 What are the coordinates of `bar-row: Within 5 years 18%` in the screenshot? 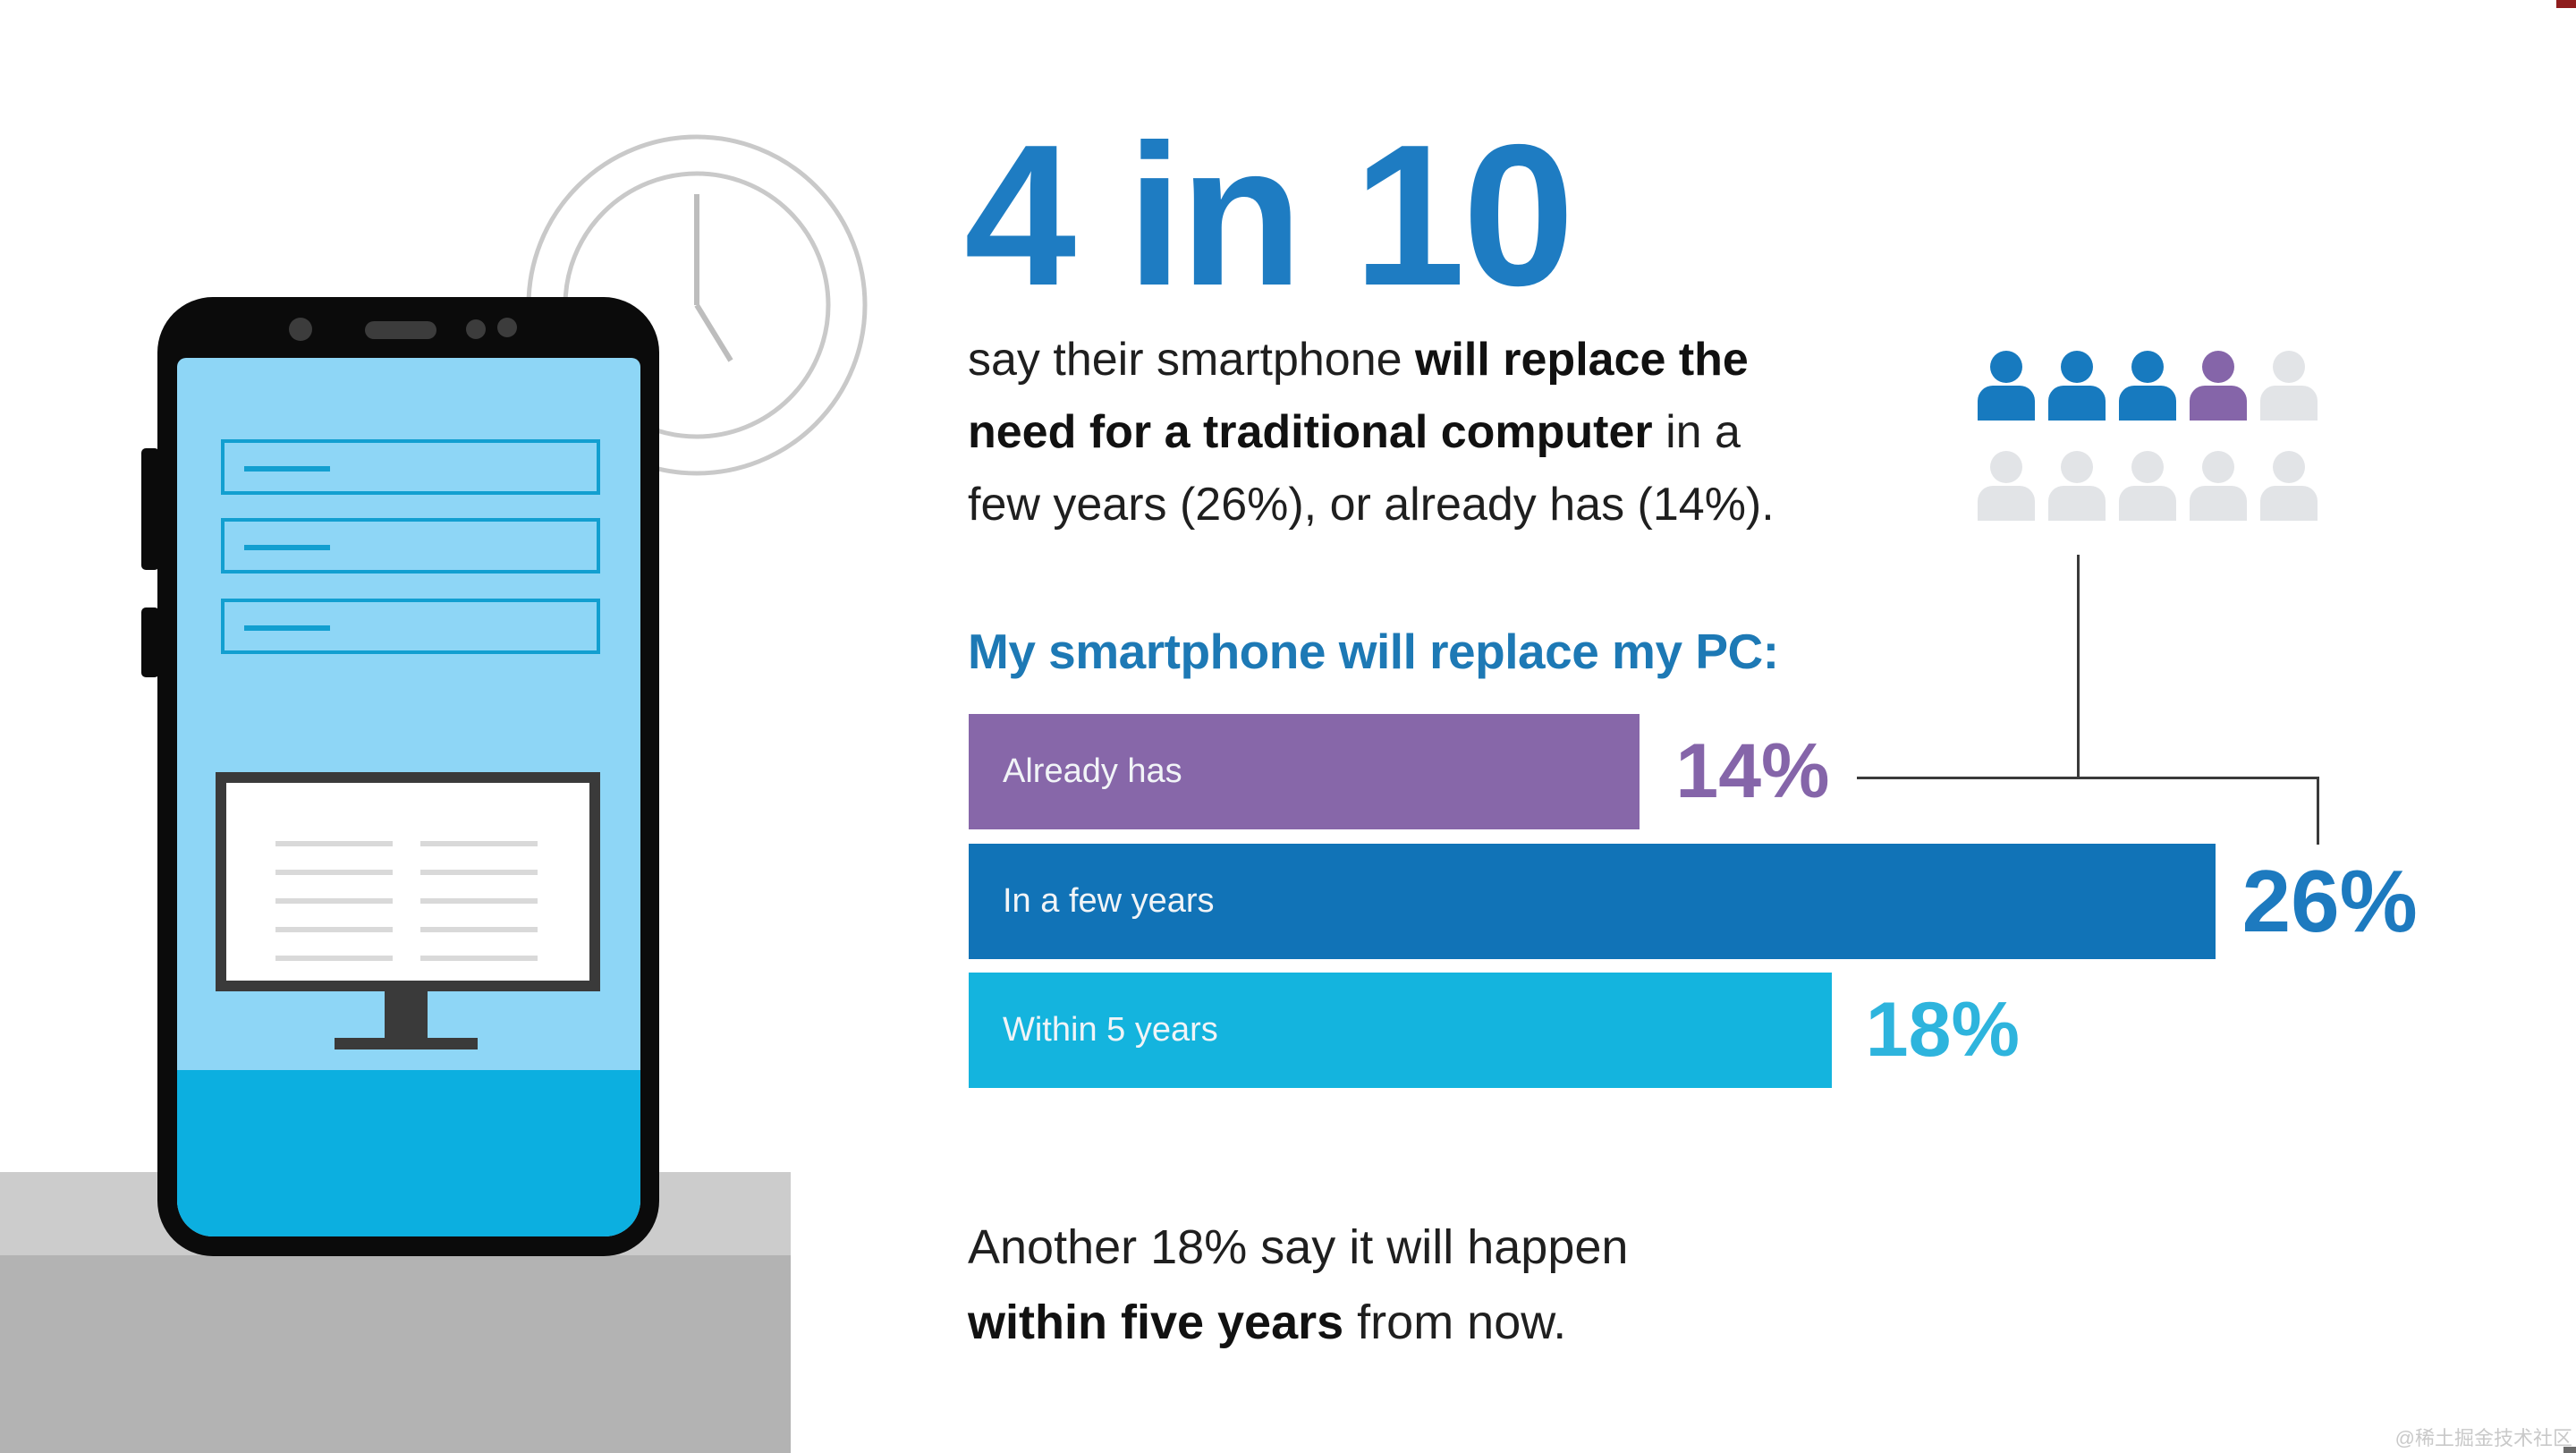 It's located at (1693, 1030).